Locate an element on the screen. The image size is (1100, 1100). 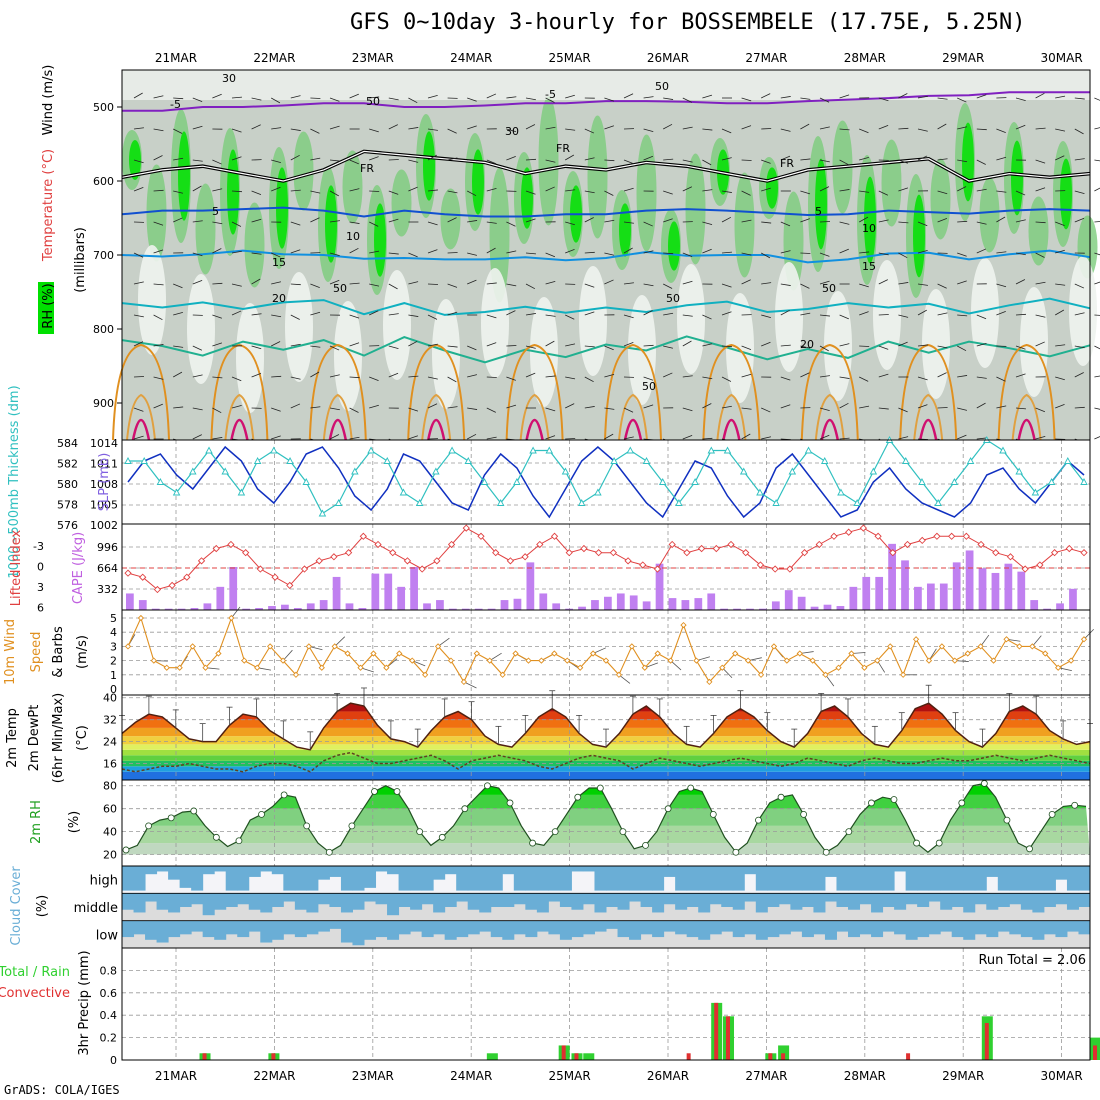
precip-total-bar is located at coordinates (784, 1052).